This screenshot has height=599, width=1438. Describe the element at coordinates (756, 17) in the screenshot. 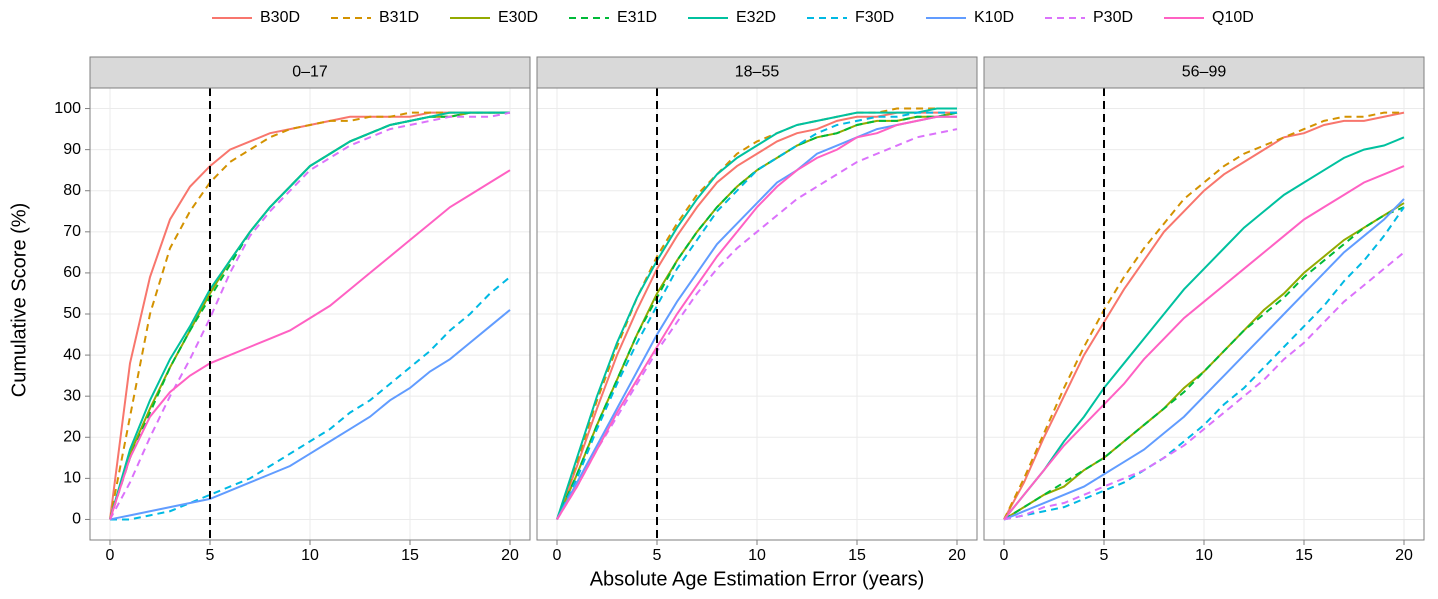

I see `legend-label: E32D` at that location.